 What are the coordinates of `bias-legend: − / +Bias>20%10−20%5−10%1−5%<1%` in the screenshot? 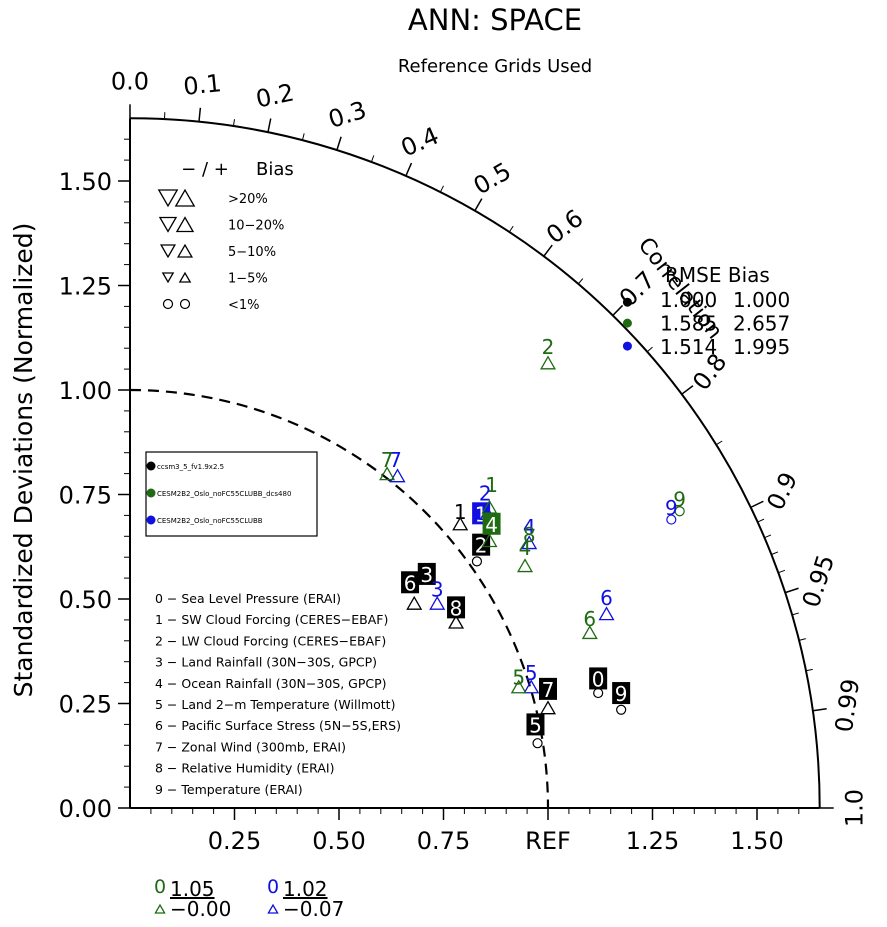 It's located at (226, 236).